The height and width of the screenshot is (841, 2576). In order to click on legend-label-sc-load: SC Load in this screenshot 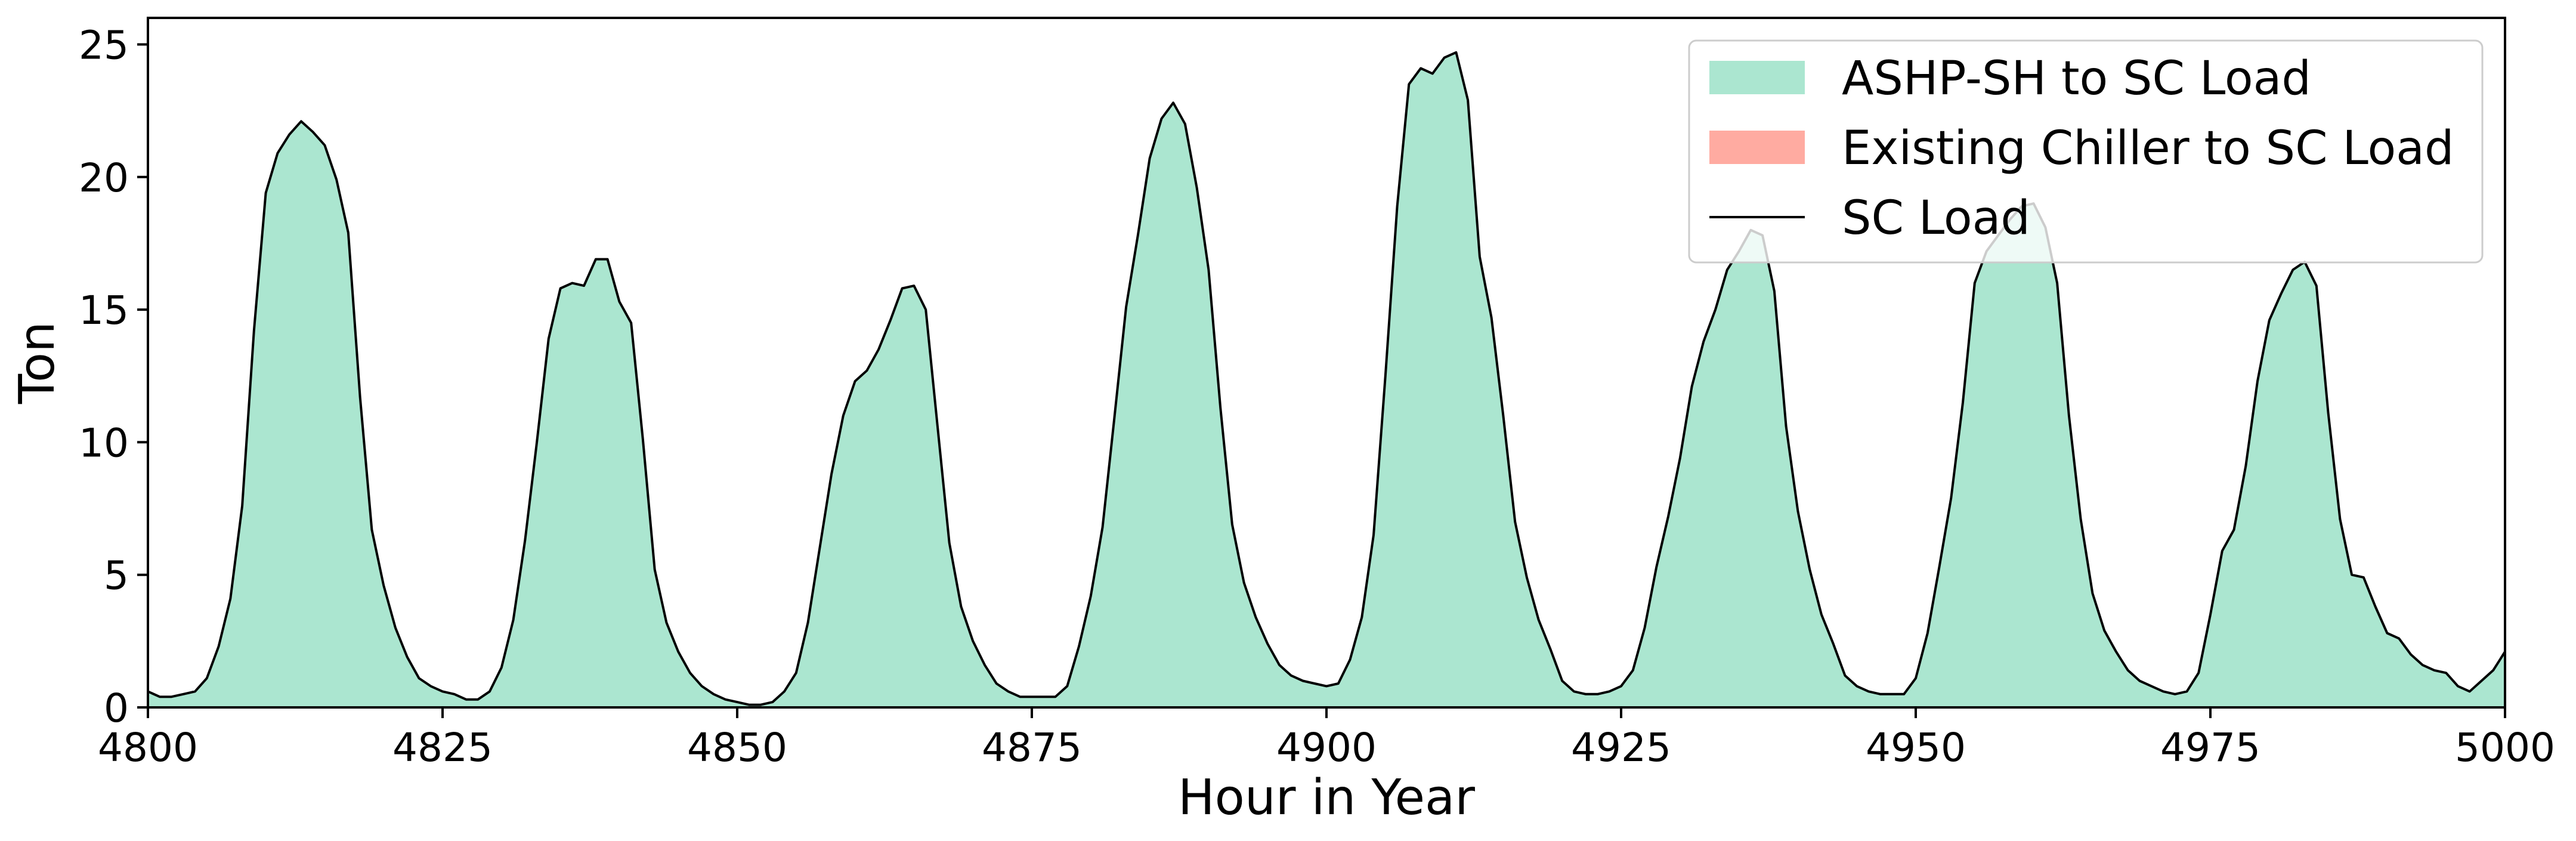, I will do `click(1936, 218)`.